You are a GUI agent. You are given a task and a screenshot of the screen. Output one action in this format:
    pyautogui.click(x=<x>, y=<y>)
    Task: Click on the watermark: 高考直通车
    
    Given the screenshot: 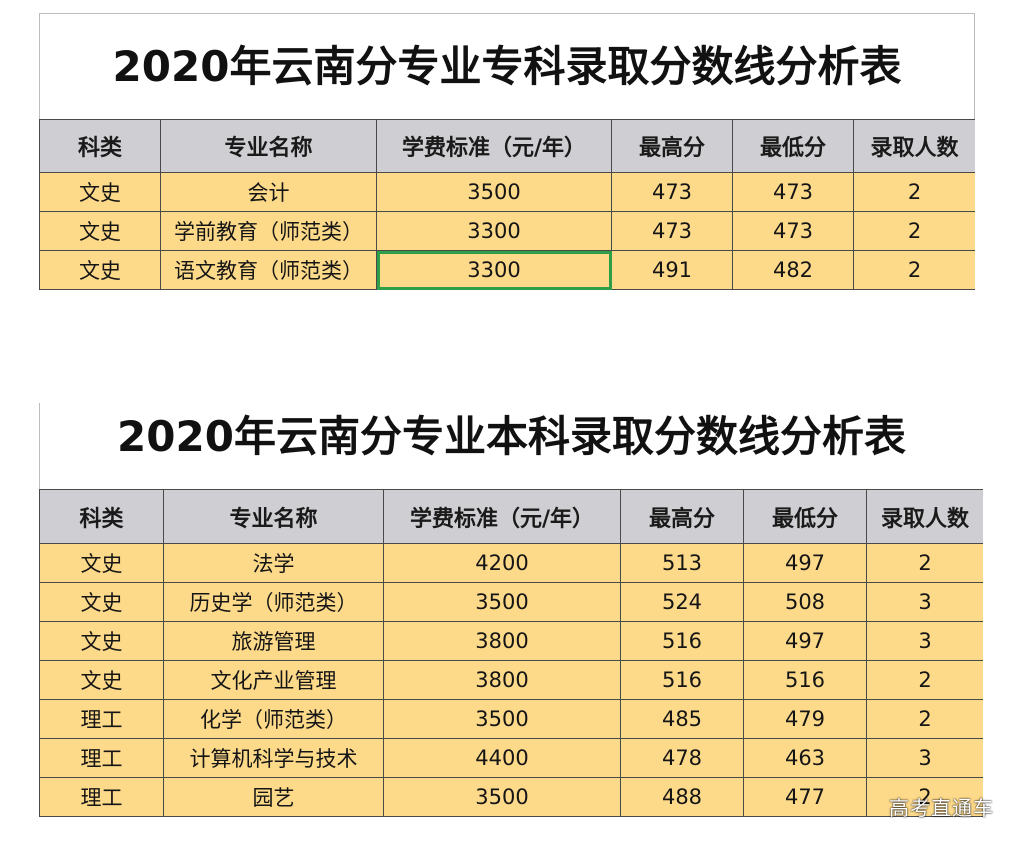 What is the action you would take?
    pyautogui.click(x=941, y=808)
    